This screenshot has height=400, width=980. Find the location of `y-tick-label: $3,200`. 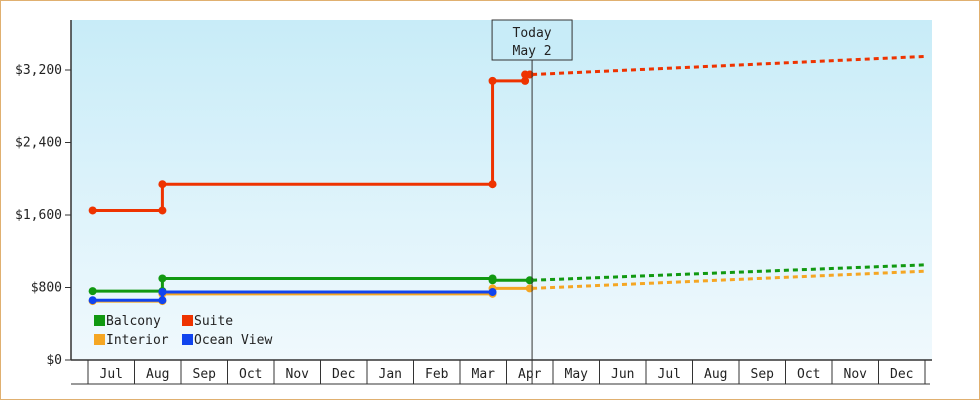

y-tick-label: $3,200 is located at coordinates (38, 70).